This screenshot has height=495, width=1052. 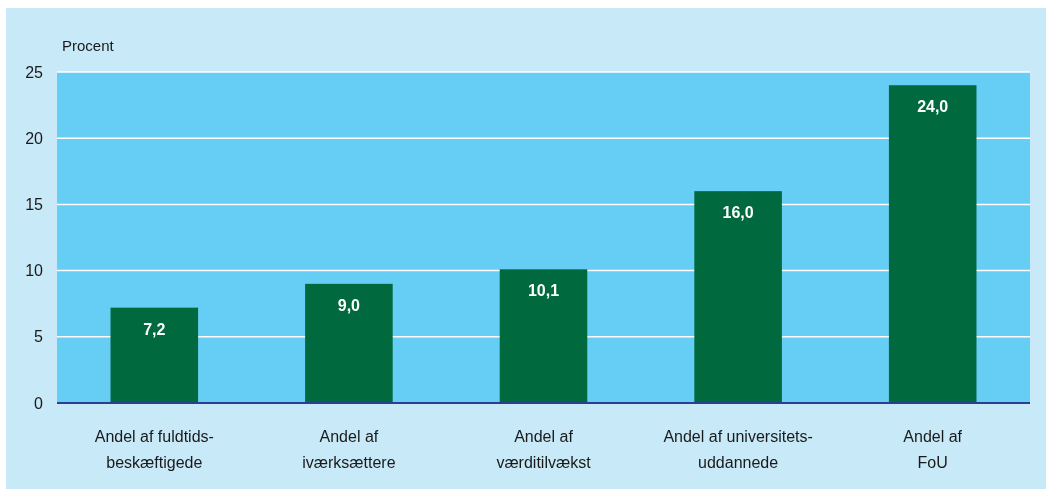 I want to click on y-tick-label: 5, so click(x=39, y=337).